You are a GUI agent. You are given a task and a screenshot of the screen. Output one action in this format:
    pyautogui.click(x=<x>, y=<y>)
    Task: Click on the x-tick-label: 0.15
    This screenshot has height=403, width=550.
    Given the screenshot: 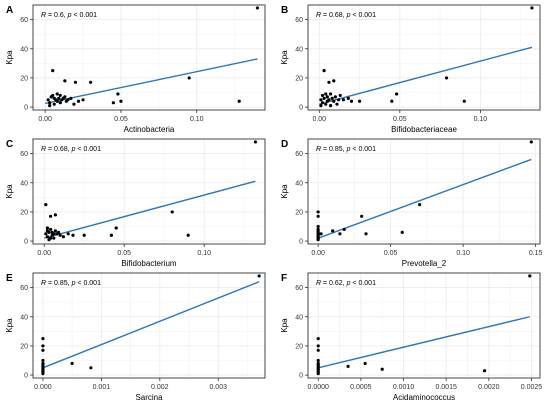 What is the action you would take?
    pyautogui.click(x=536, y=253)
    